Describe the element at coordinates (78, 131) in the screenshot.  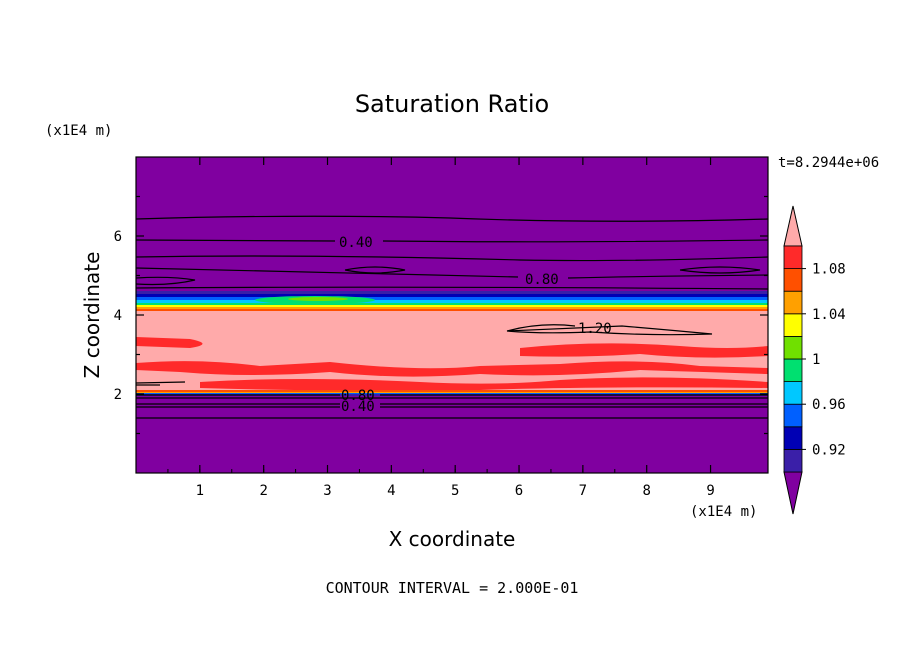
I see `y-unit-label: (x1E4 m)` at that location.